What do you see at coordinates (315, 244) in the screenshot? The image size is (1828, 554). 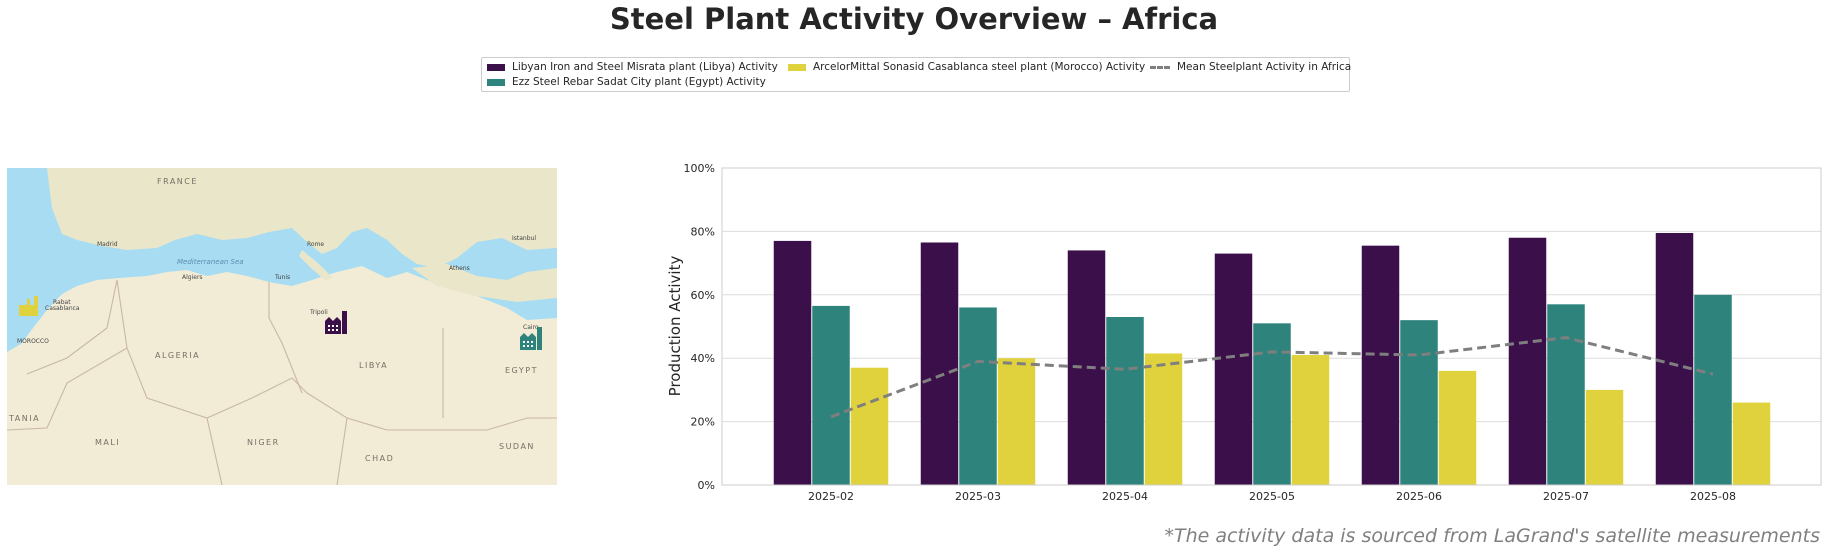 I see `map-label-rome: Rome` at bounding box center [315, 244].